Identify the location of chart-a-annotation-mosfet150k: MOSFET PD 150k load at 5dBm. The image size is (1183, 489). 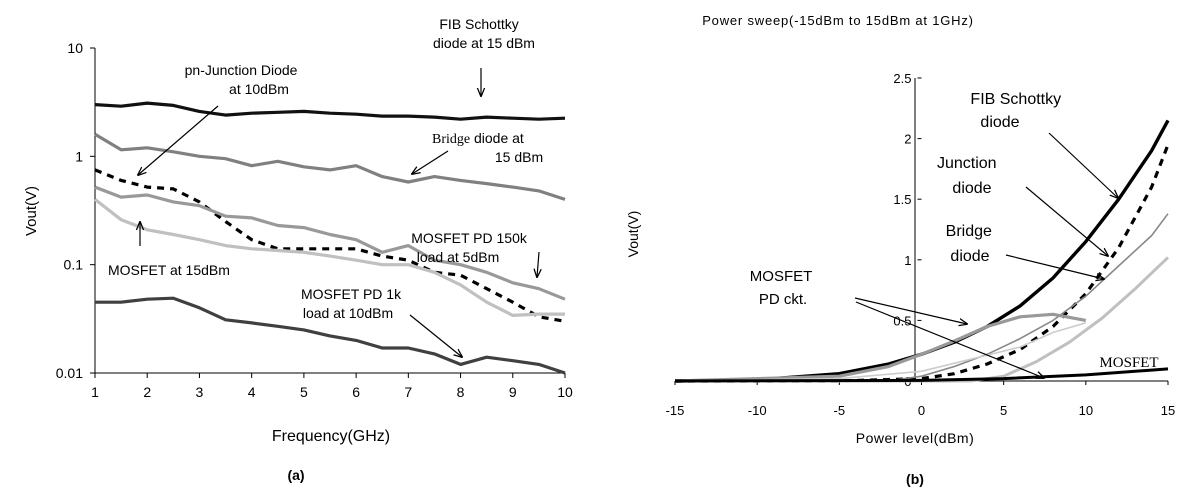
(475, 253).